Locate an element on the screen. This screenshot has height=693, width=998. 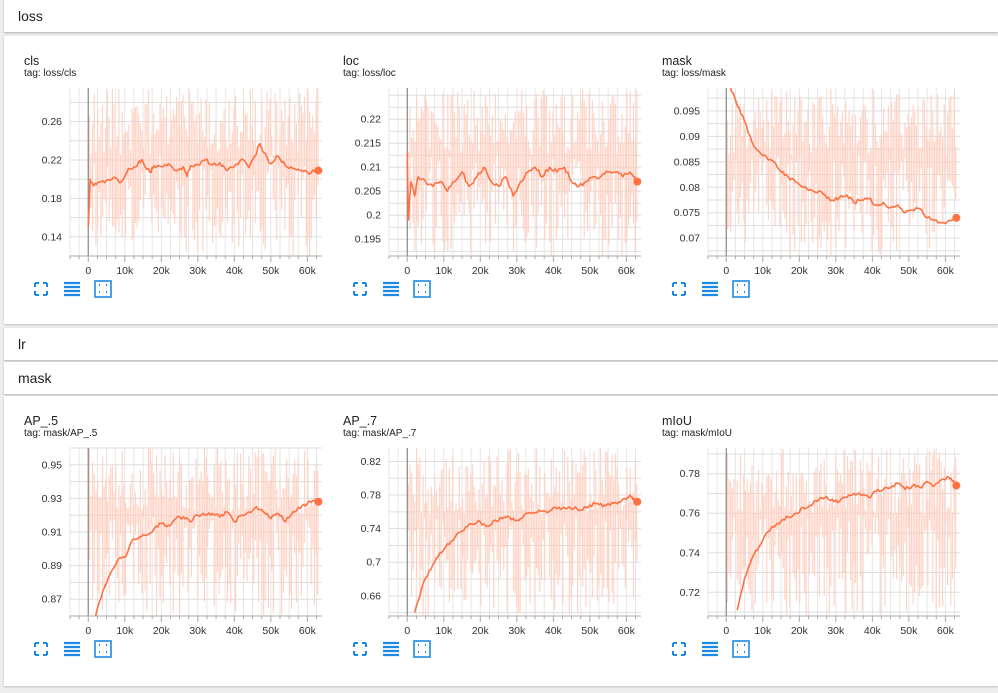
y-tick-label: 0.18 is located at coordinates (52, 199).